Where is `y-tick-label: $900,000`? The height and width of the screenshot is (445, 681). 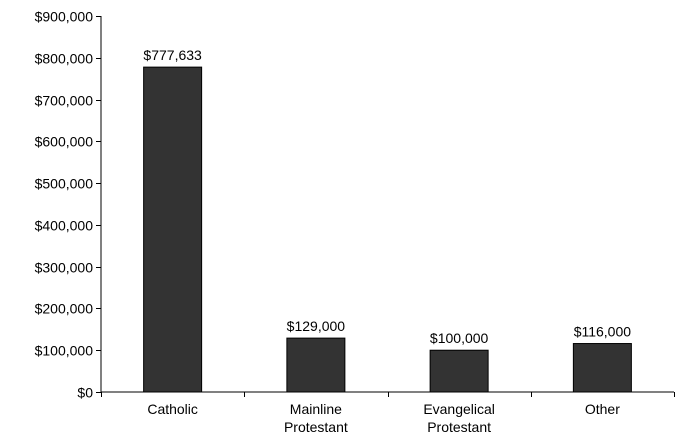 y-tick-label: $900,000 is located at coordinates (64, 17).